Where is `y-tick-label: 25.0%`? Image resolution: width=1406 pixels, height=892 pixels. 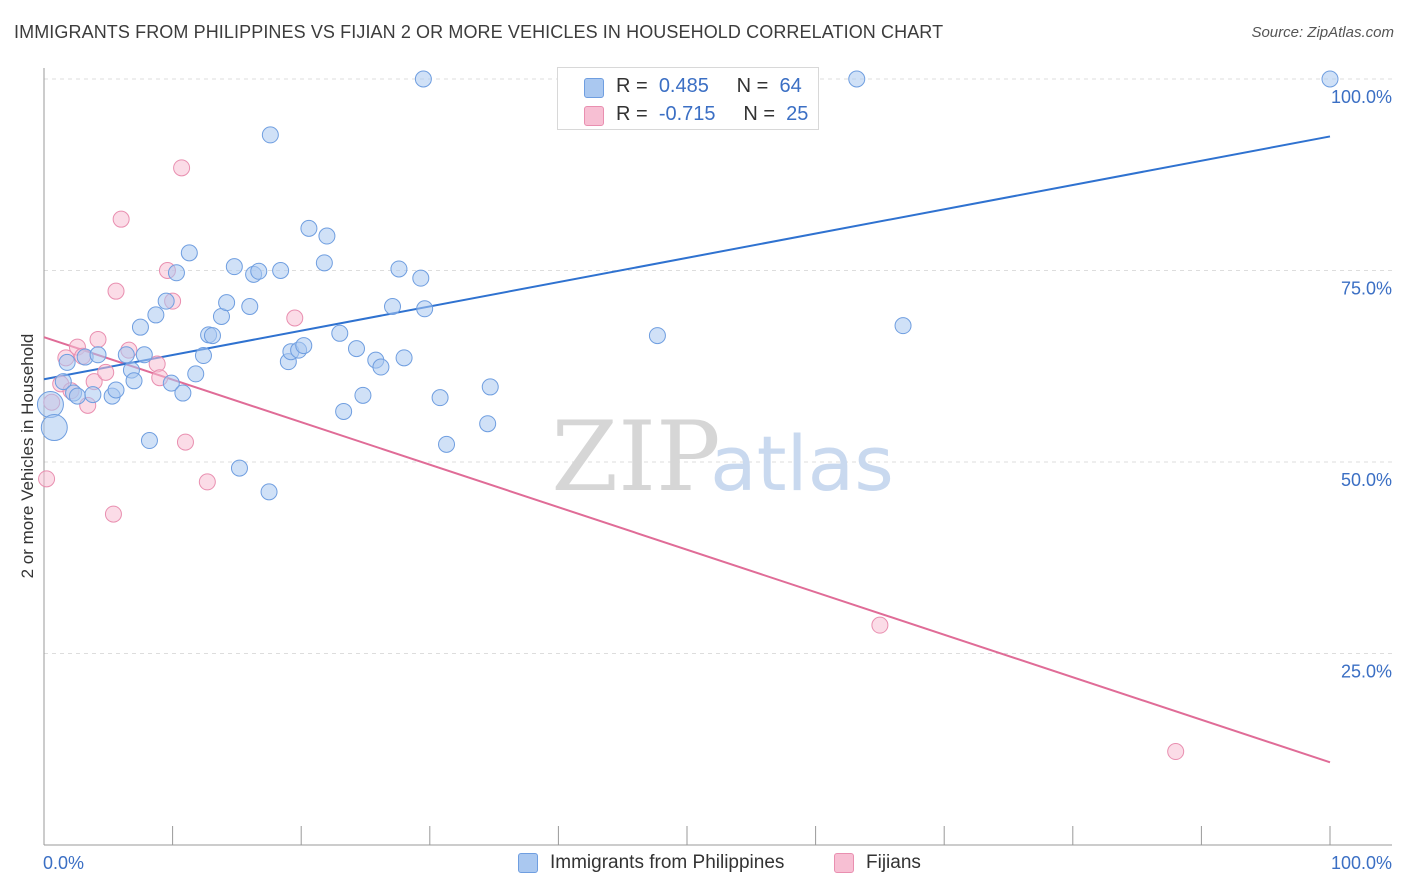
y-tick-label: 25.0% is located at coordinates (1366, 672).